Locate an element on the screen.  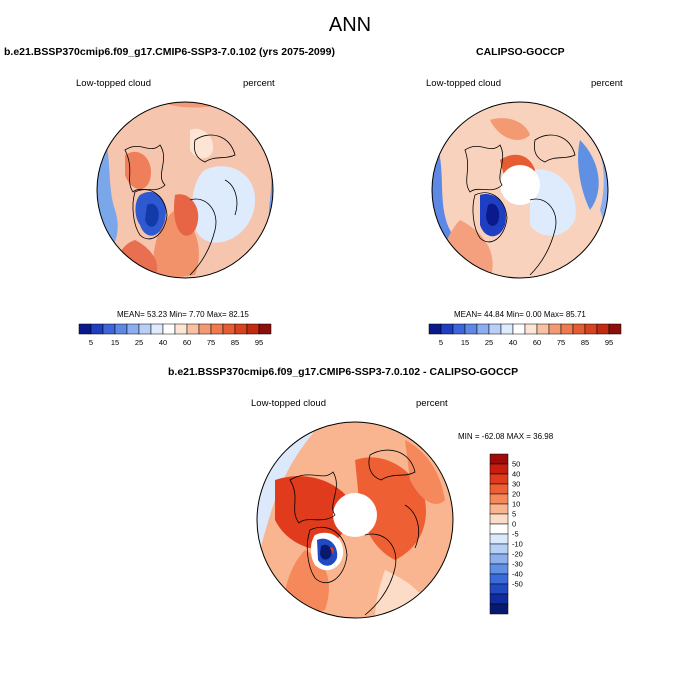
diff-variable-label: Low-topped cloud is located at coordinates (288, 403).